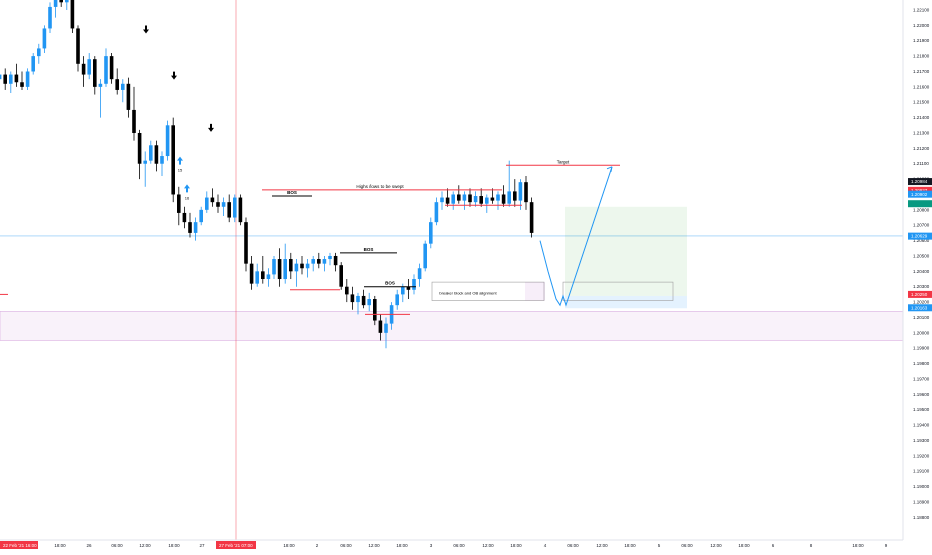 The height and width of the screenshot is (555, 932). Describe the element at coordinates (317, 545) in the screenshot. I see `time-tick-label: 2` at that location.